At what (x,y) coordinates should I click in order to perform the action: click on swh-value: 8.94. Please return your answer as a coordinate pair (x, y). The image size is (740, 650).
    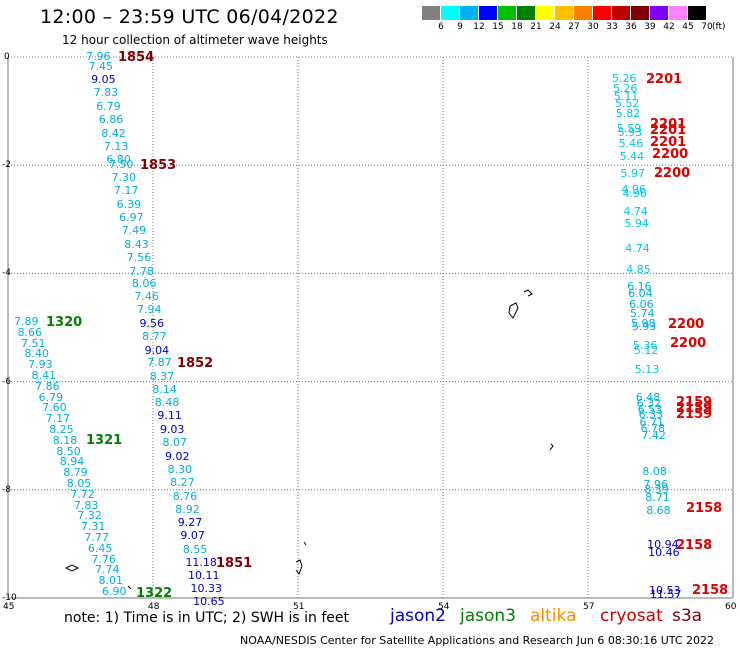
    Looking at the image, I should click on (72, 462).